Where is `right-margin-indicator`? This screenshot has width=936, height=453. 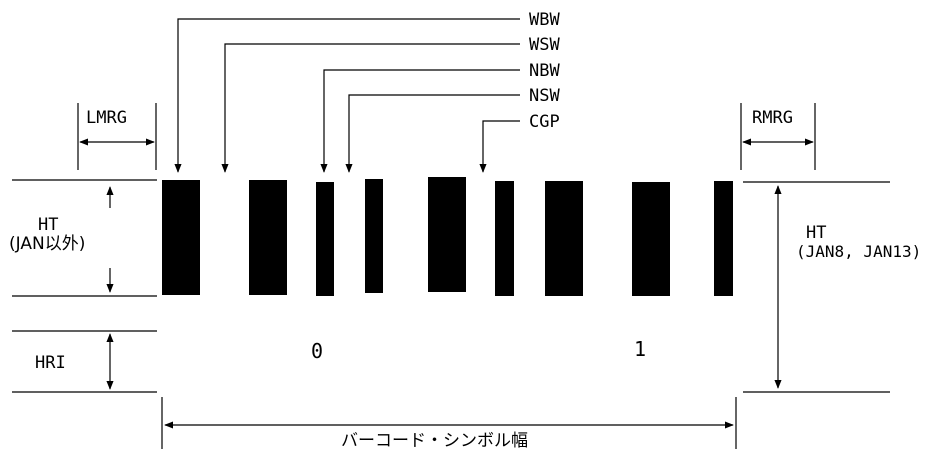 right-margin-indicator is located at coordinates (778, 136).